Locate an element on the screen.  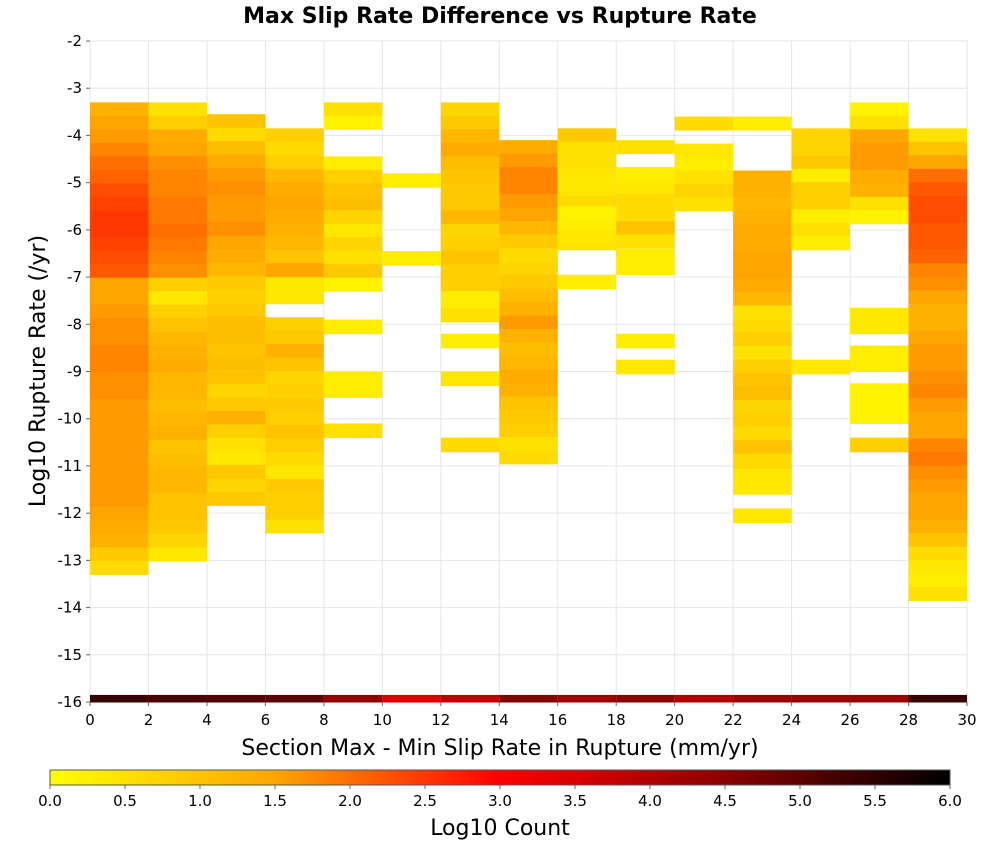
x-tick-label: 16 is located at coordinates (557, 720).